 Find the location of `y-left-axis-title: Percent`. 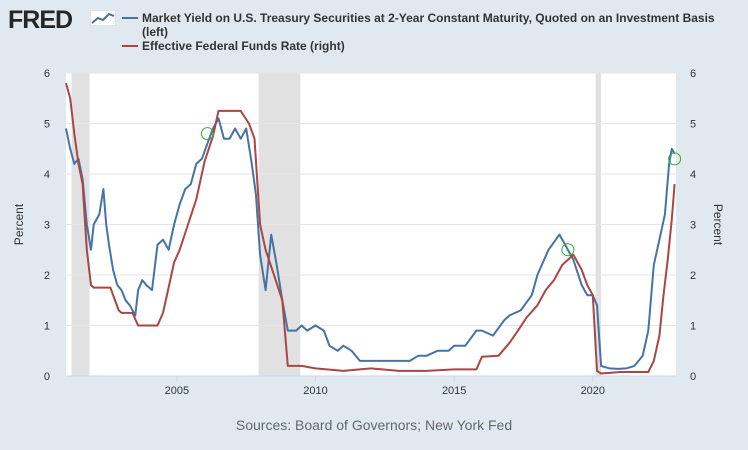

y-left-axis-title: Percent is located at coordinates (19, 224).